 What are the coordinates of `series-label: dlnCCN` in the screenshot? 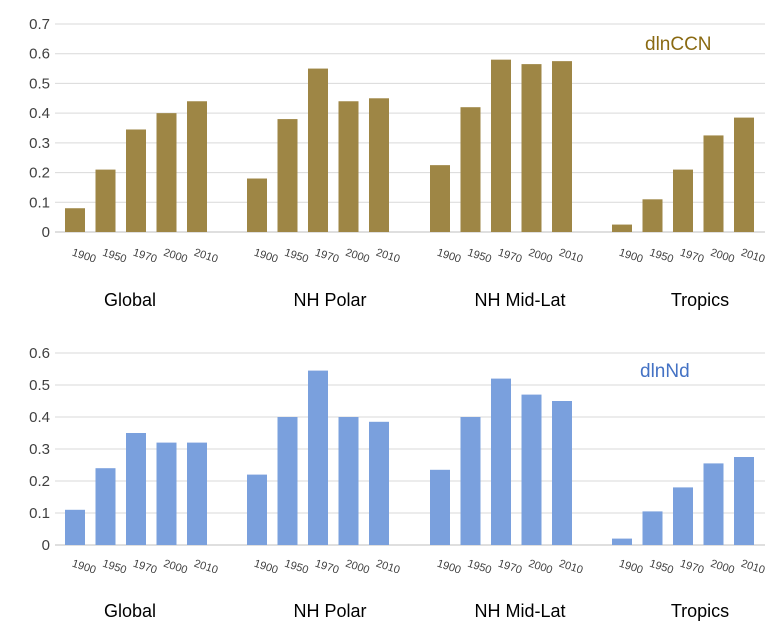 It's located at (678, 44).